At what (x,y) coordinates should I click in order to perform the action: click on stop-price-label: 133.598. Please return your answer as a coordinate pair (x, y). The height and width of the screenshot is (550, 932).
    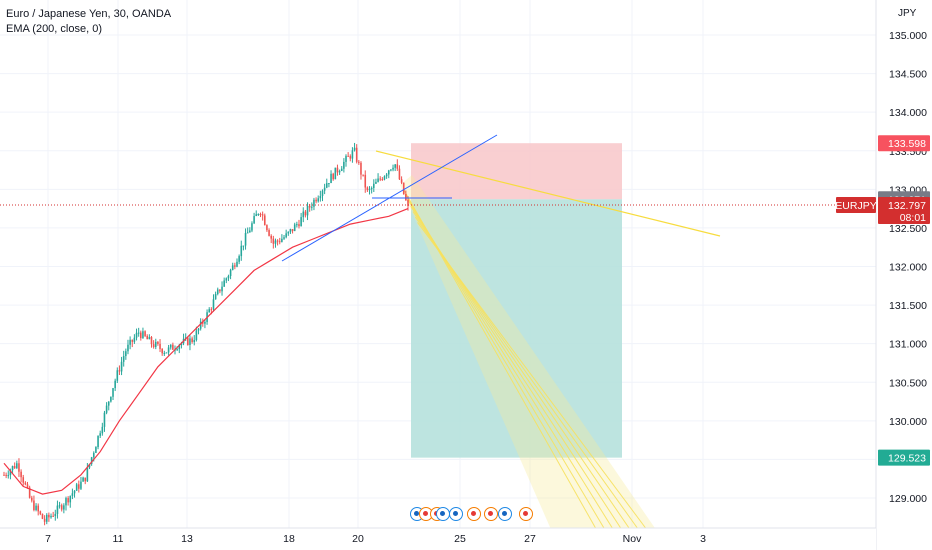
    Looking at the image, I should click on (907, 144).